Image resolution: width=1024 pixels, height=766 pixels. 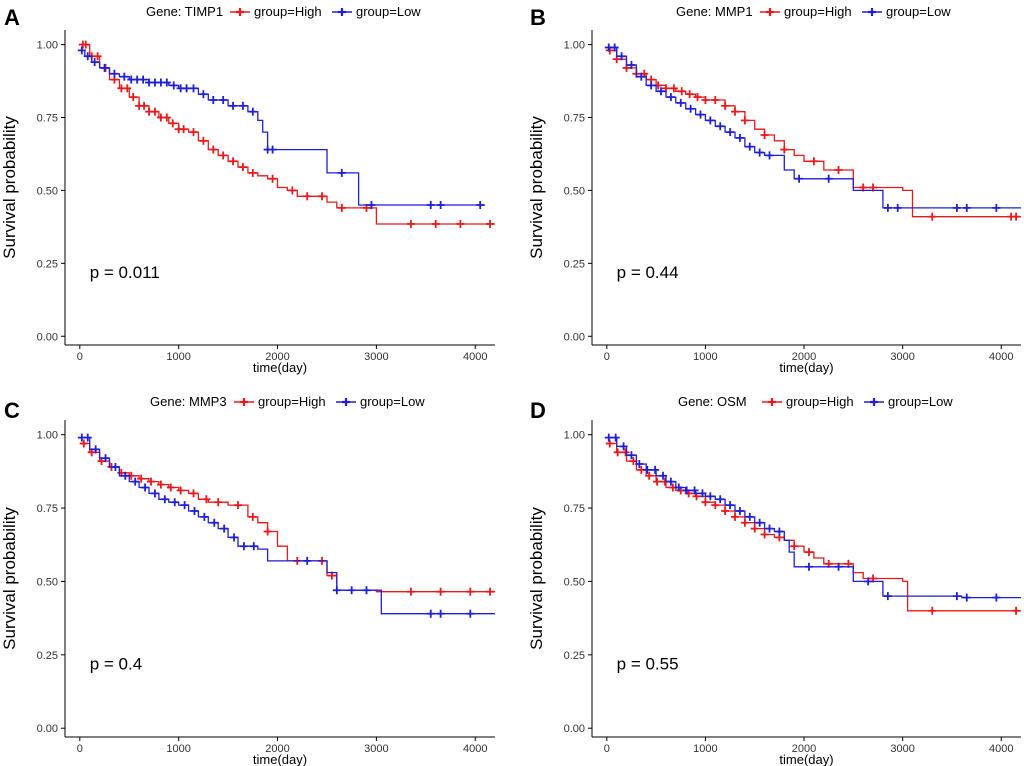 What do you see at coordinates (806, 11) in the screenshot?
I see `legend-item-high: group=High` at bounding box center [806, 11].